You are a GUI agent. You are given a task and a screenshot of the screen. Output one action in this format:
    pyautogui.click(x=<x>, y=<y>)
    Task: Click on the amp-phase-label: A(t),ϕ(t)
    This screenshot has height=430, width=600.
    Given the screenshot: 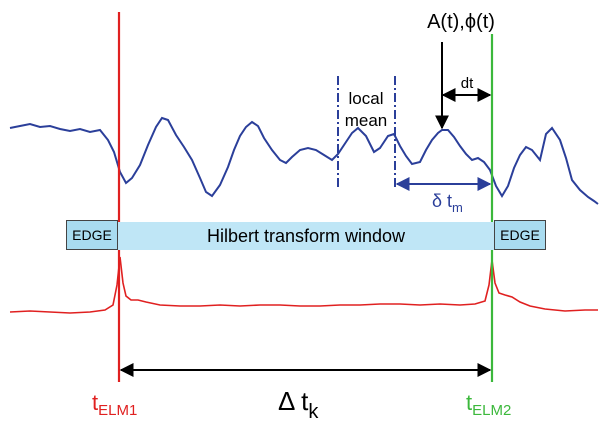 What is the action you would take?
    pyautogui.click(x=461, y=22)
    